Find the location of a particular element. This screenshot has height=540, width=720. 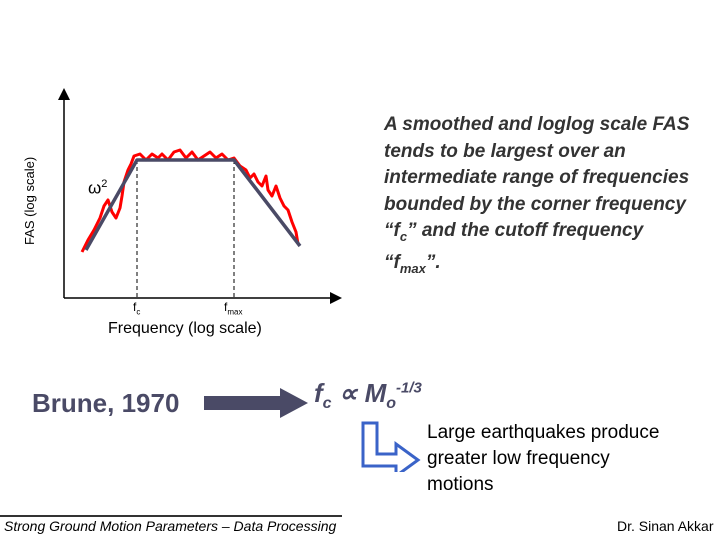

formula-f: f is located at coordinates (318, 393).